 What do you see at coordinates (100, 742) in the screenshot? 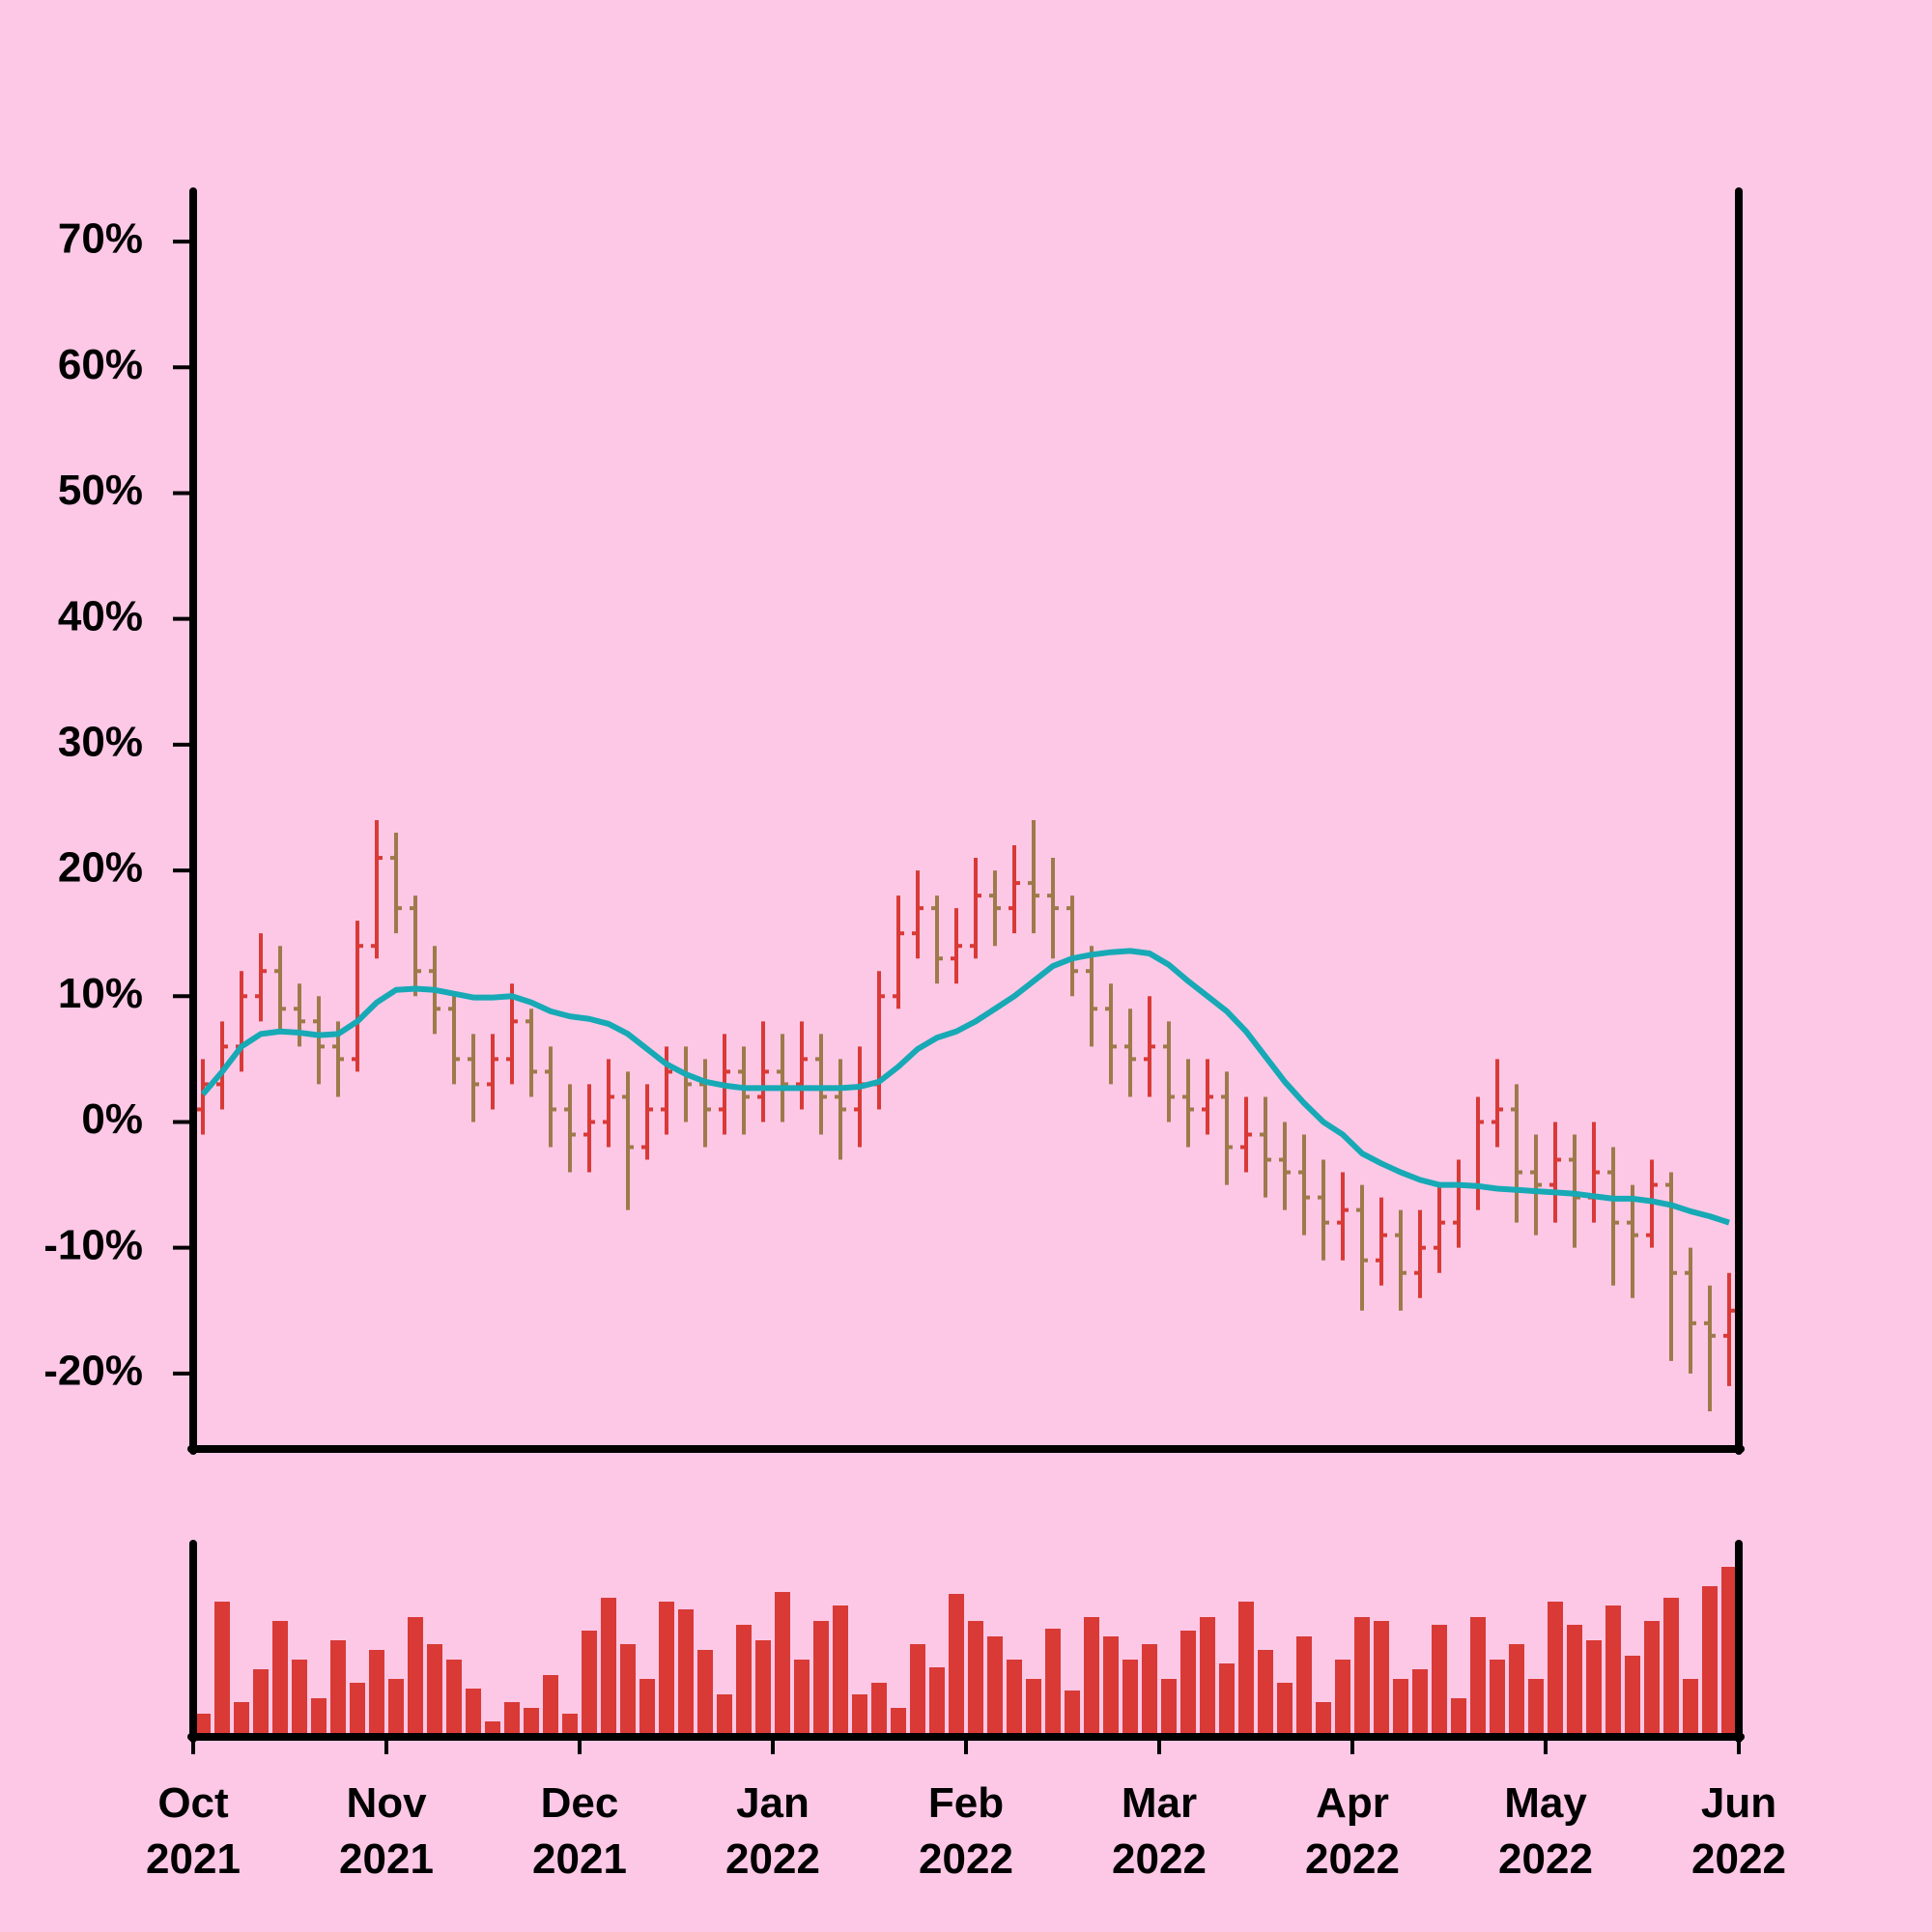
I see `y-tick-label: 30%` at bounding box center [100, 742].